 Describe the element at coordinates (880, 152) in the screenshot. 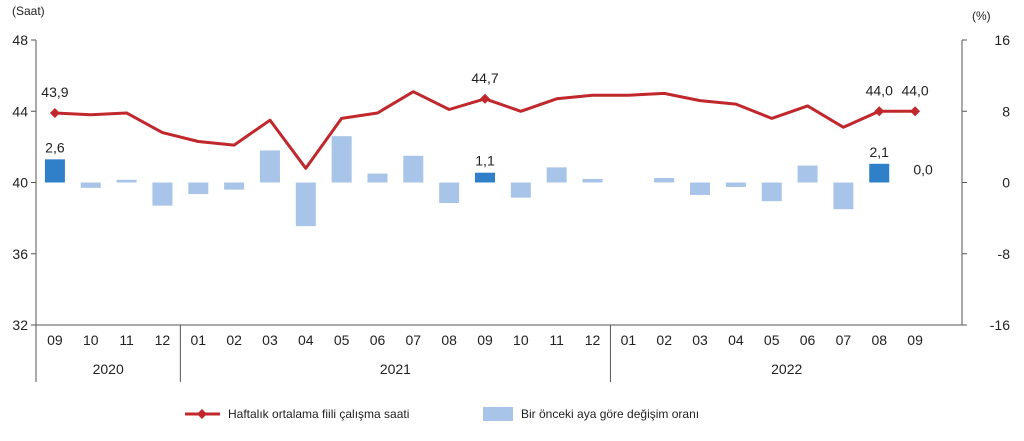

I see `bar-data-label: 2,1` at that location.